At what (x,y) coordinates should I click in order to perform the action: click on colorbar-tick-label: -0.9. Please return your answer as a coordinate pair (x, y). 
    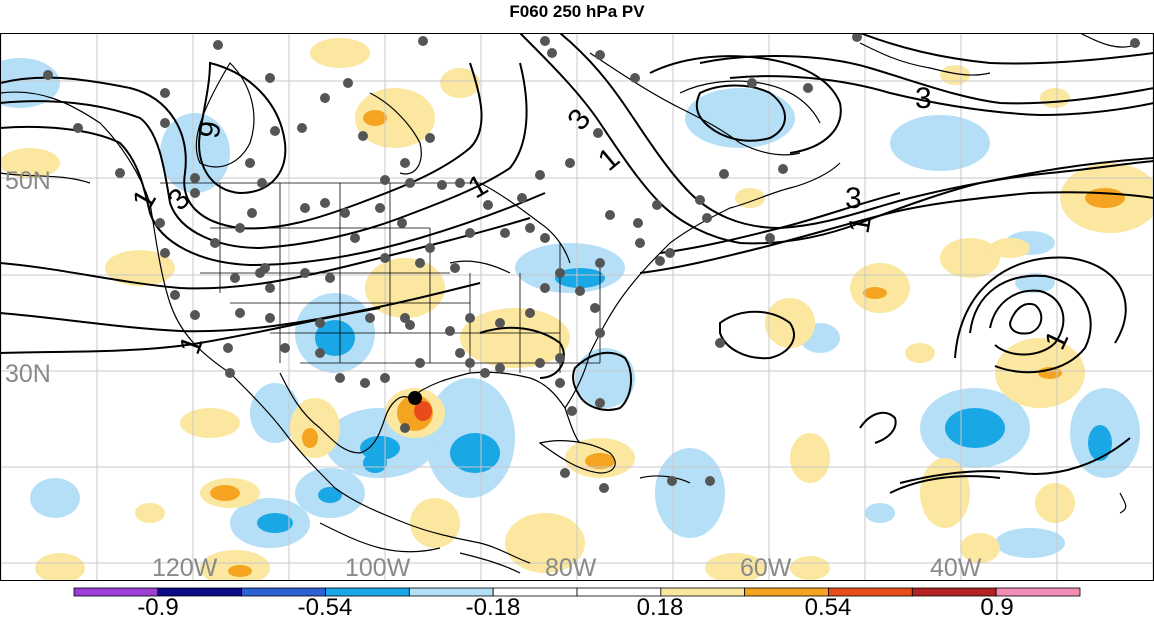
    Looking at the image, I should click on (157, 606).